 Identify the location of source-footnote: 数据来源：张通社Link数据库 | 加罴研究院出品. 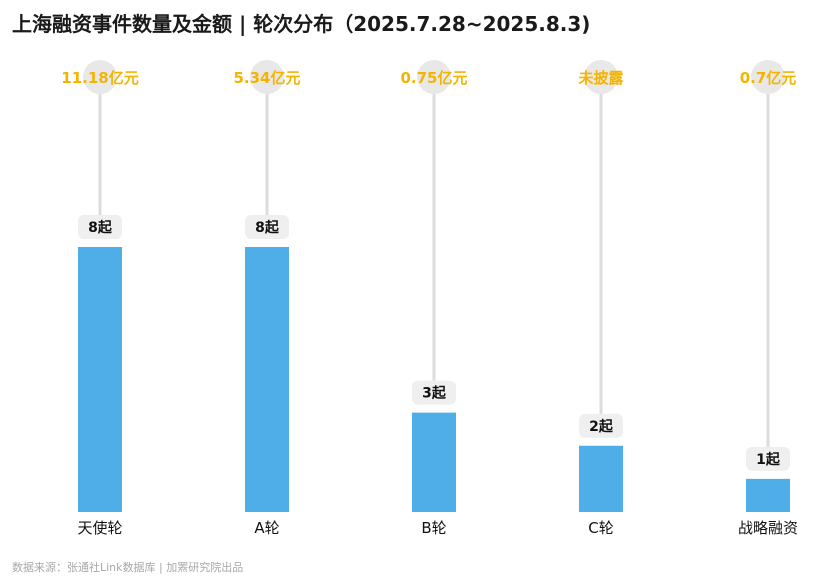
(128, 567).